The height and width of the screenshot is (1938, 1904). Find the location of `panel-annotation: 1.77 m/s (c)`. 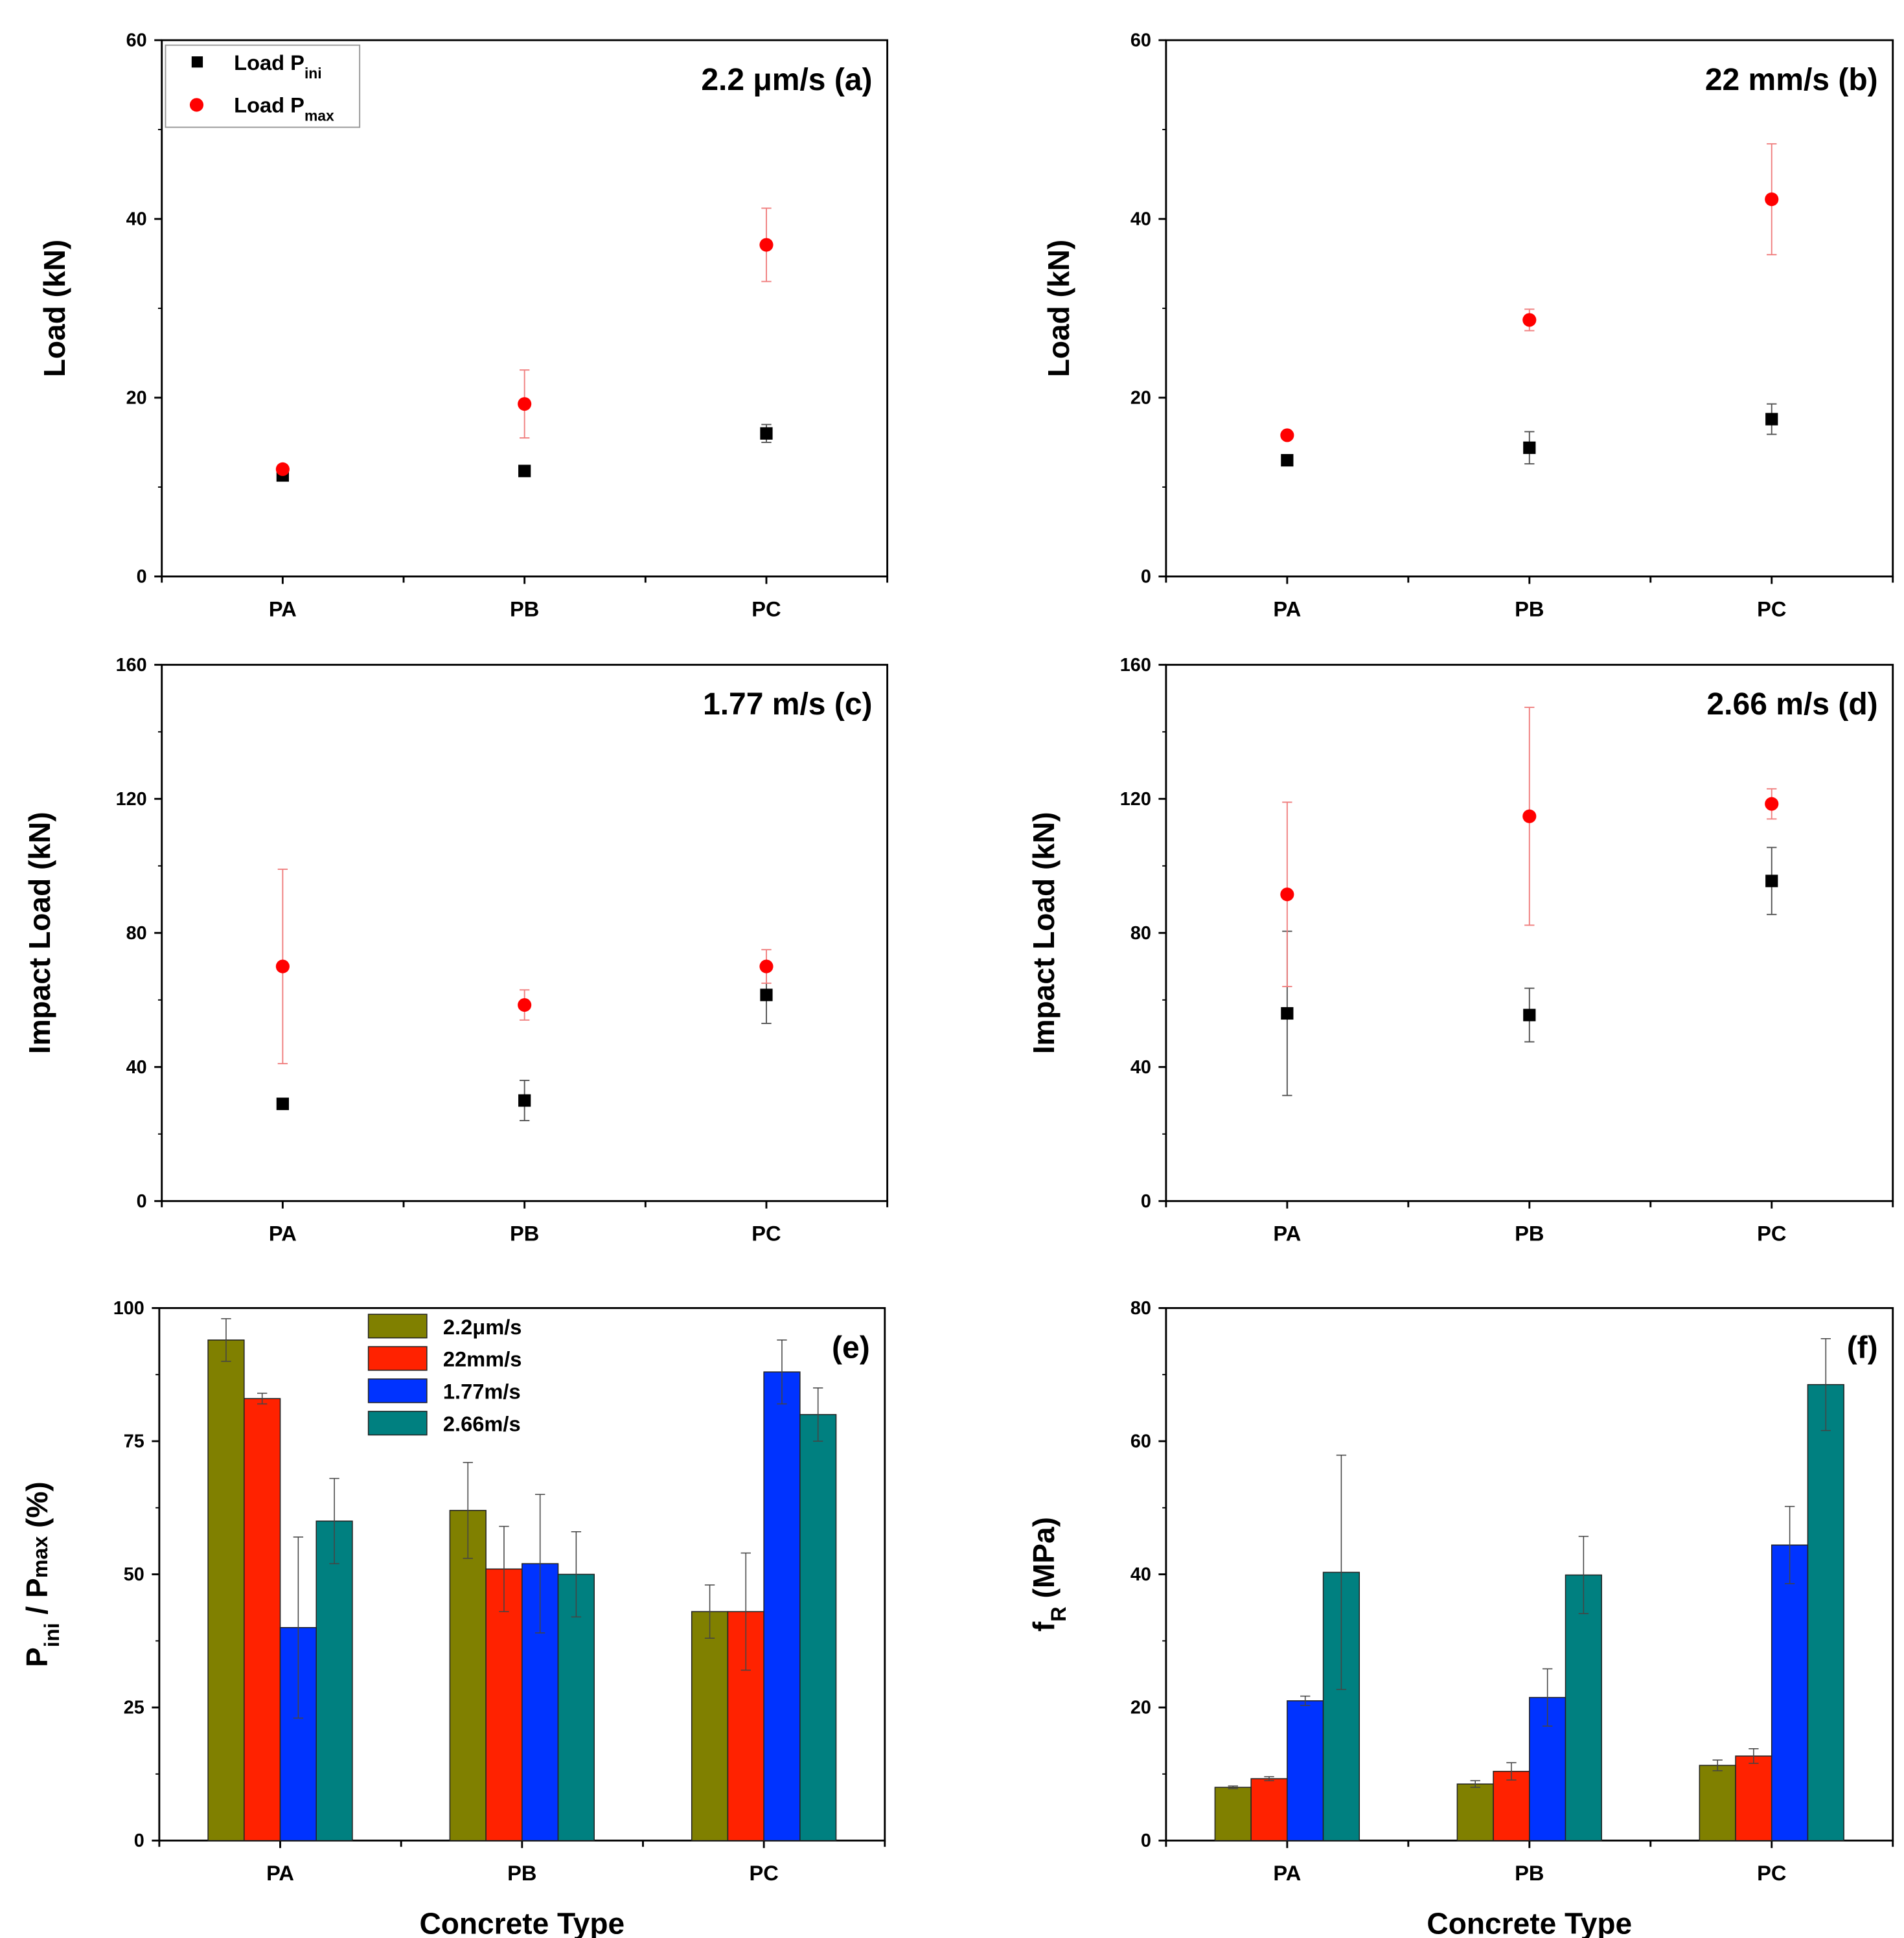

panel-annotation: 1.77 m/s (c) is located at coordinates (788, 704).